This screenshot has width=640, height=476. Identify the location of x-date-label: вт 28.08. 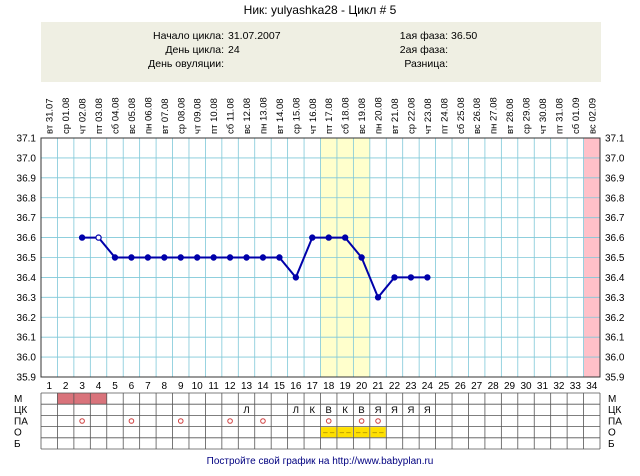
(510, 116).